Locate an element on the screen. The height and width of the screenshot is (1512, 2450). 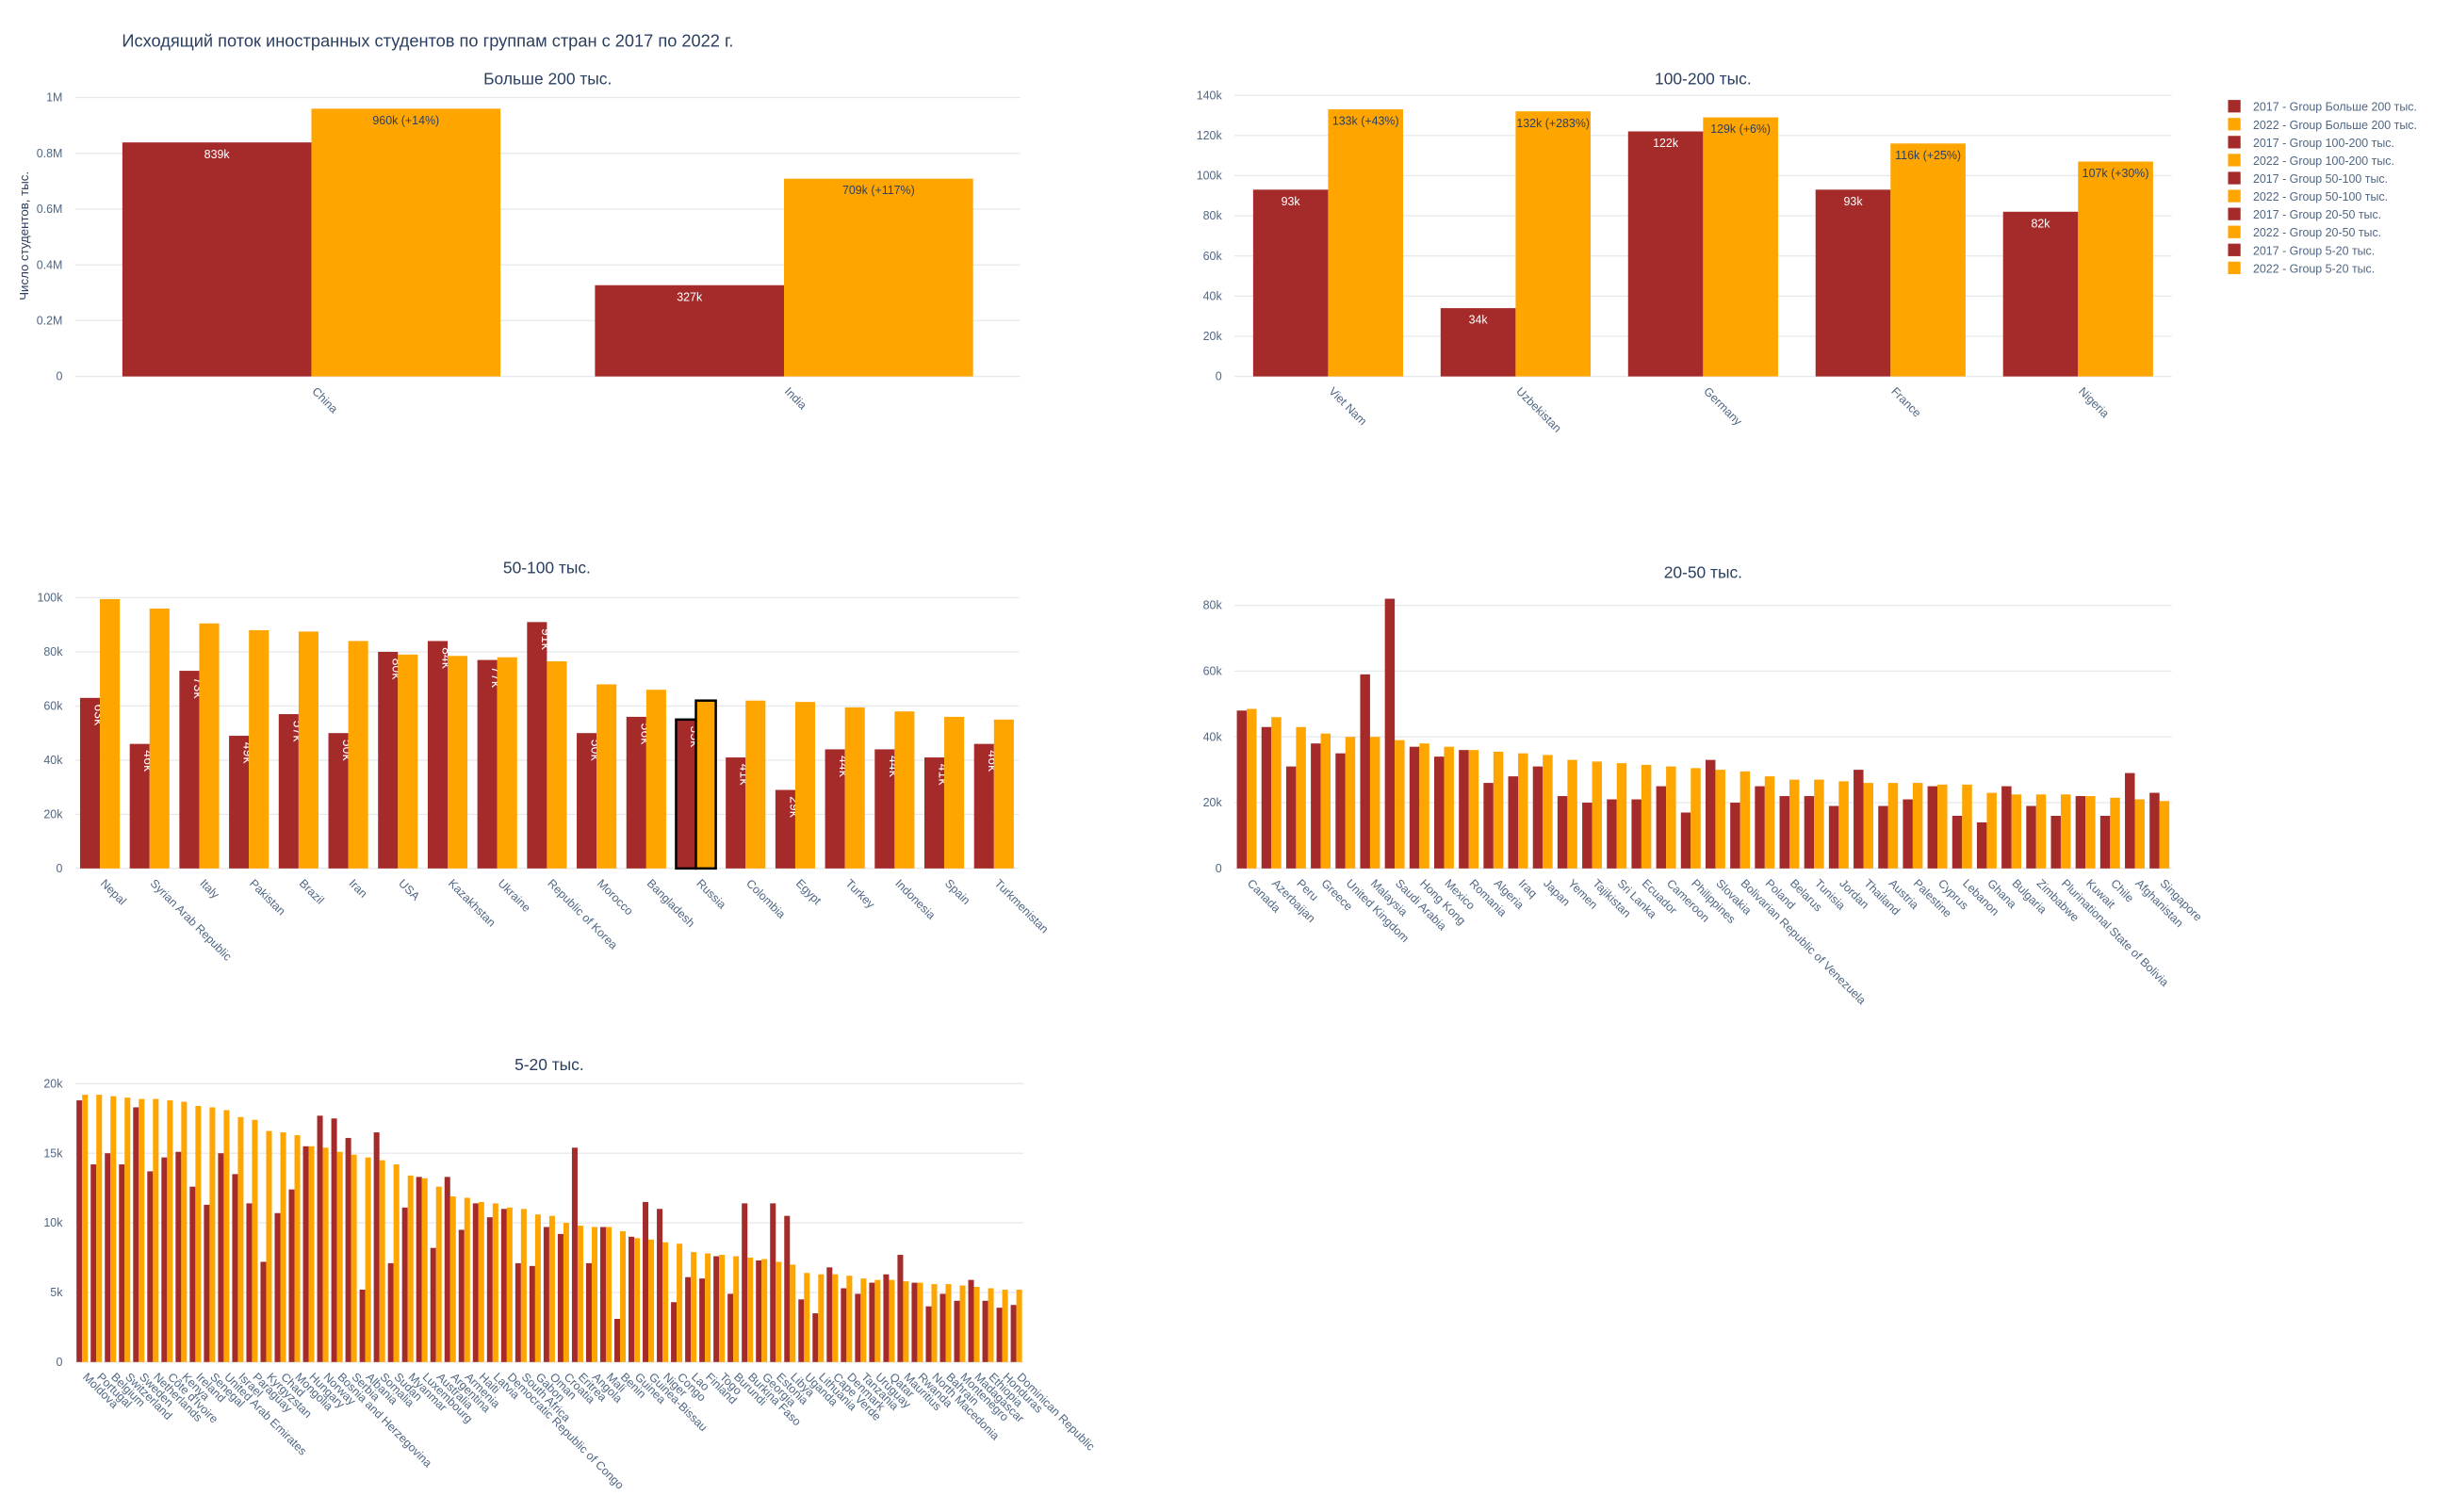
legend-label: 2022 - Group 5-20 тыс. is located at coordinates (2314, 268).